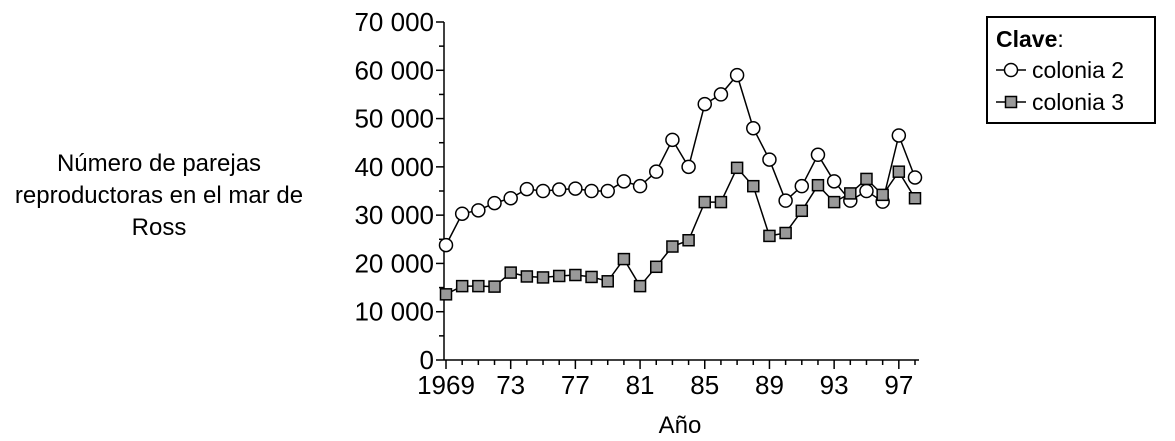 This screenshot has width=1175, height=441. Describe the element at coordinates (394, 70) in the screenshot. I see `y-tick-label: 60 000` at that location.